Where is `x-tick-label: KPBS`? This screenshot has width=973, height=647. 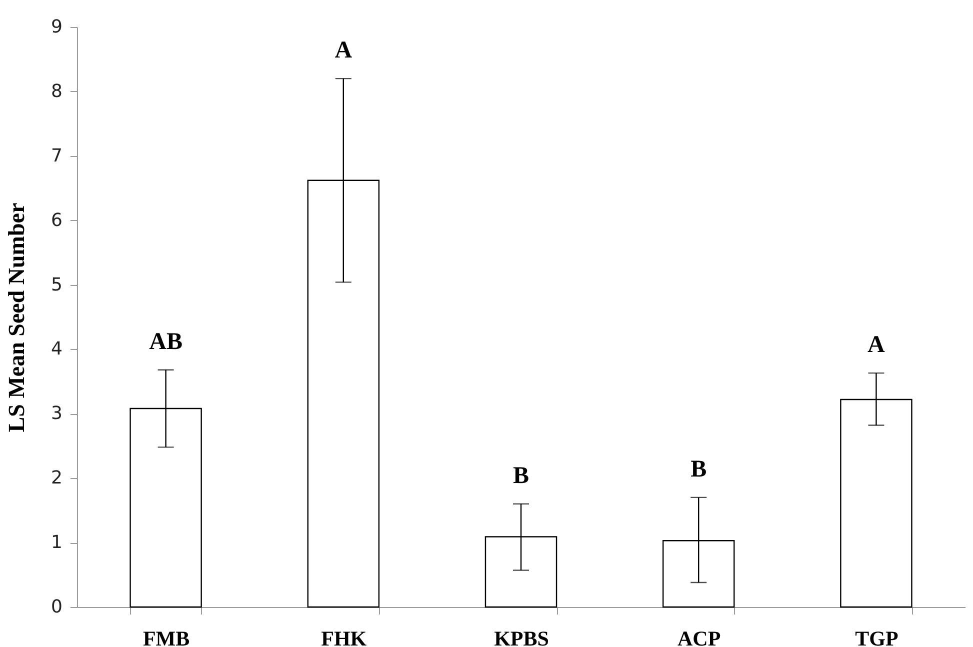
x-tick-label: KPBS is located at coordinates (521, 636).